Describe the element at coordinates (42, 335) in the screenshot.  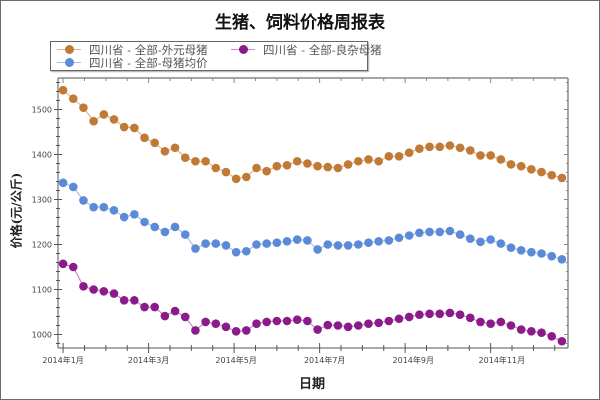
I see `y-tick-label: 1000` at that location.